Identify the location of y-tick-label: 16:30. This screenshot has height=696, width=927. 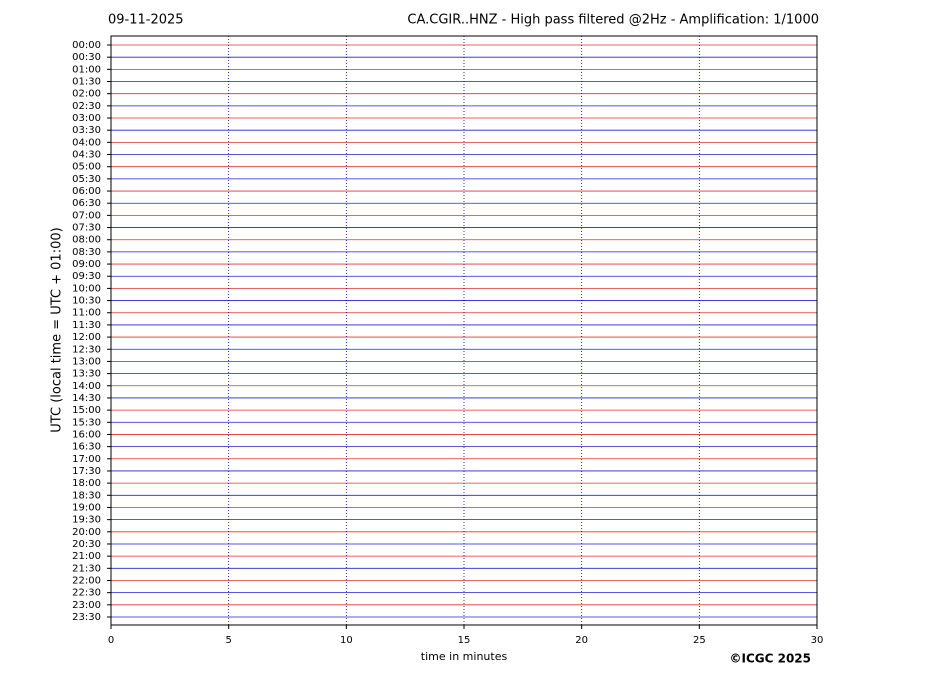
(86, 447).